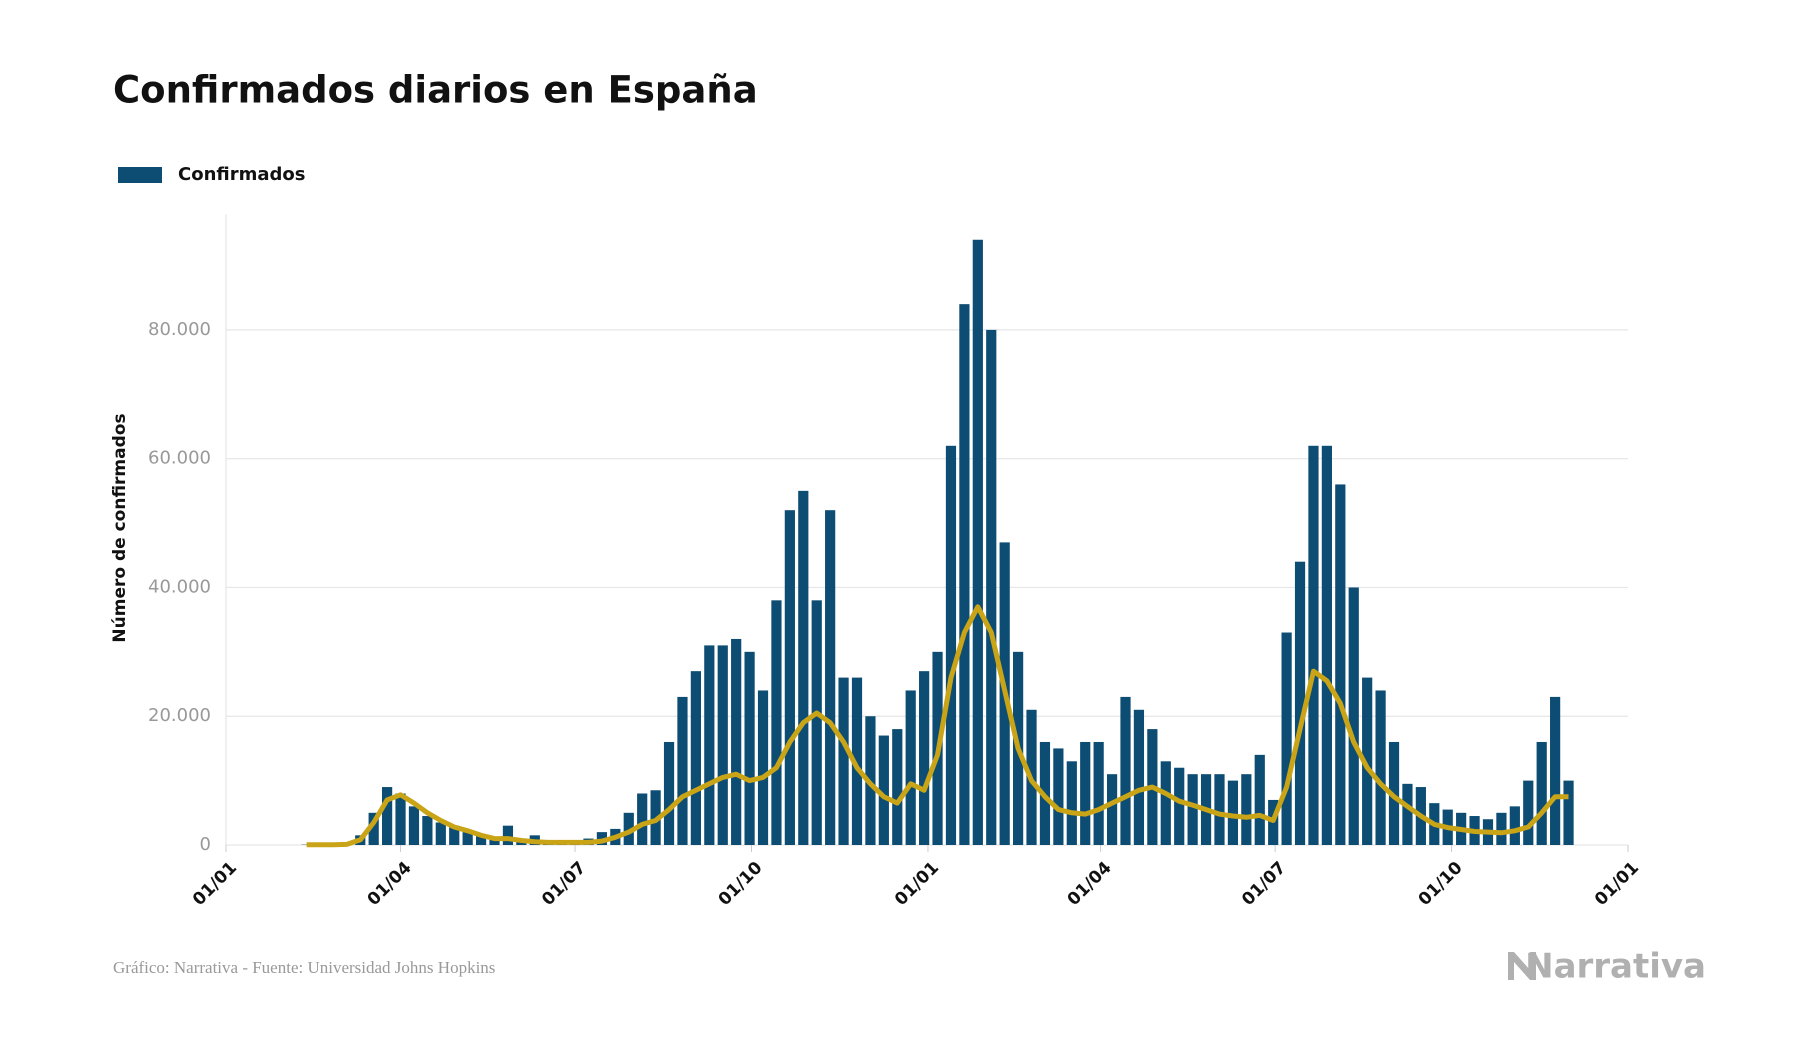  What do you see at coordinates (120, 527) in the screenshot?
I see `y-axis-label: Número de confirmados` at bounding box center [120, 527].